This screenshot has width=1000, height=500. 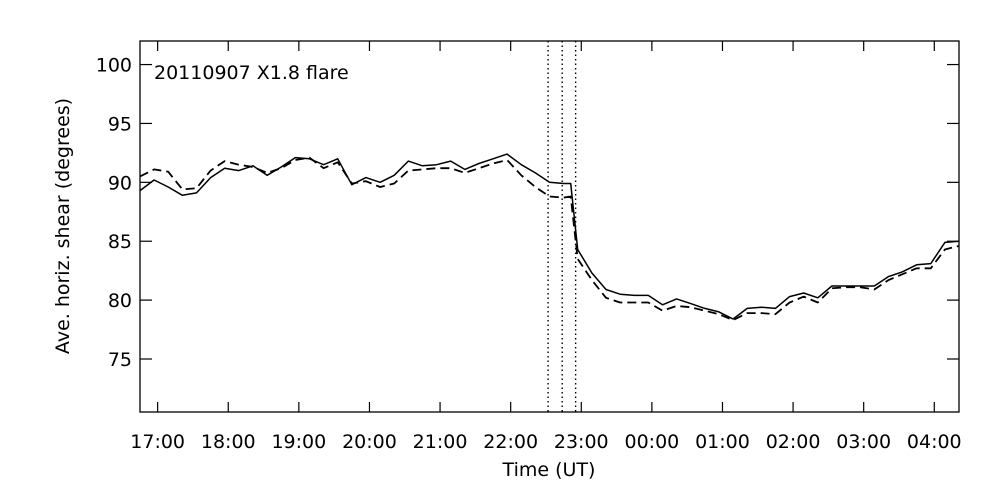 What do you see at coordinates (157, 442) in the screenshot?
I see `x-tick-label: 17:00` at bounding box center [157, 442].